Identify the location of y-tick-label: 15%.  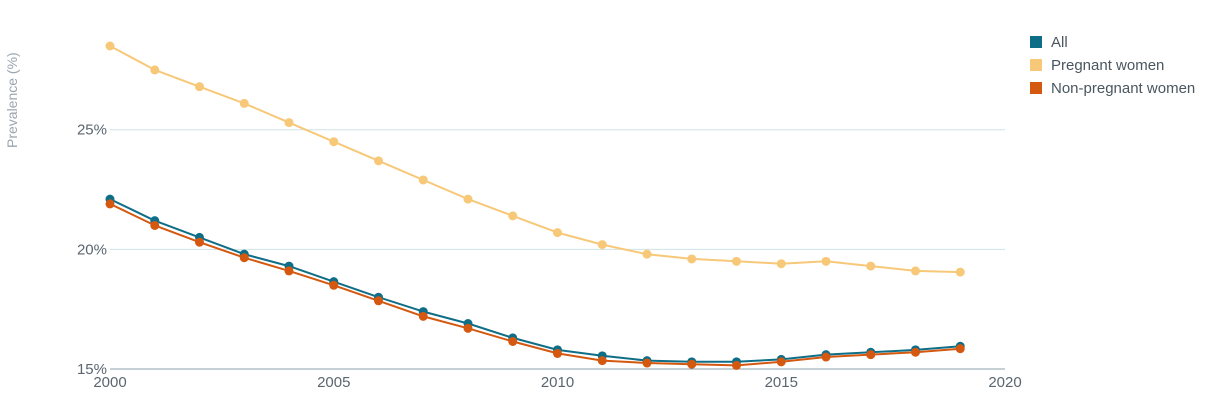
(92, 369).